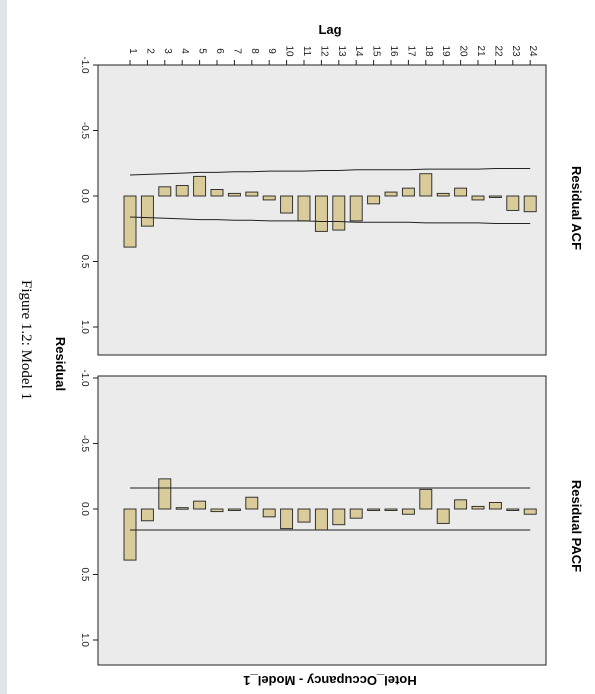 Image resolution: width=595 pixels, height=694 pixels. I want to click on page-edge-strip, so click(3, 347).